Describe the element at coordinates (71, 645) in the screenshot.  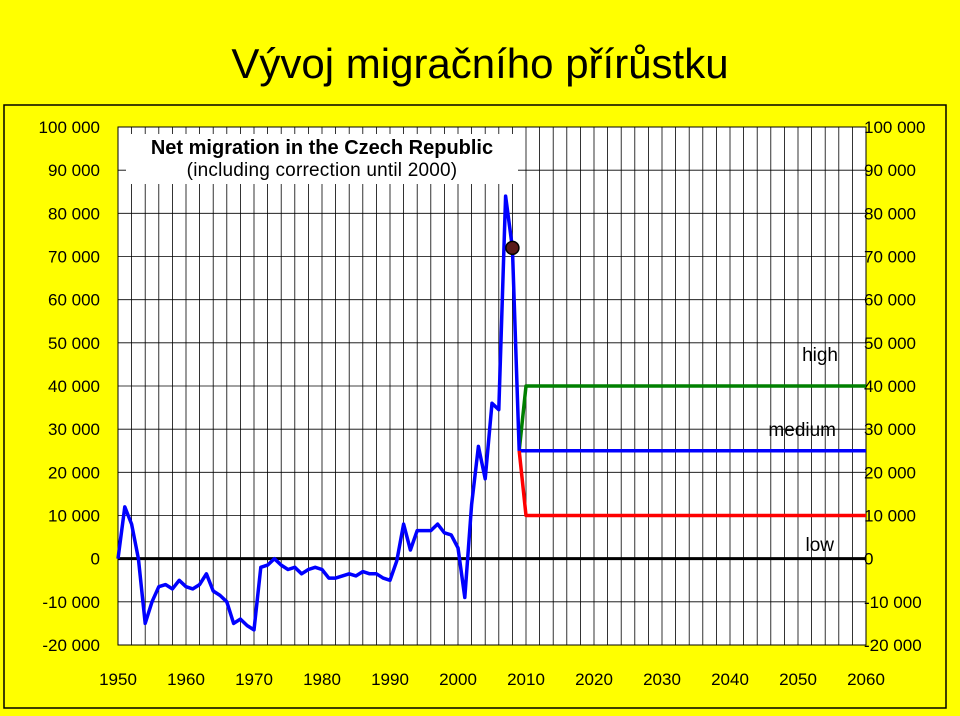
I see `y-tick-label-left: -20 000` at that location.